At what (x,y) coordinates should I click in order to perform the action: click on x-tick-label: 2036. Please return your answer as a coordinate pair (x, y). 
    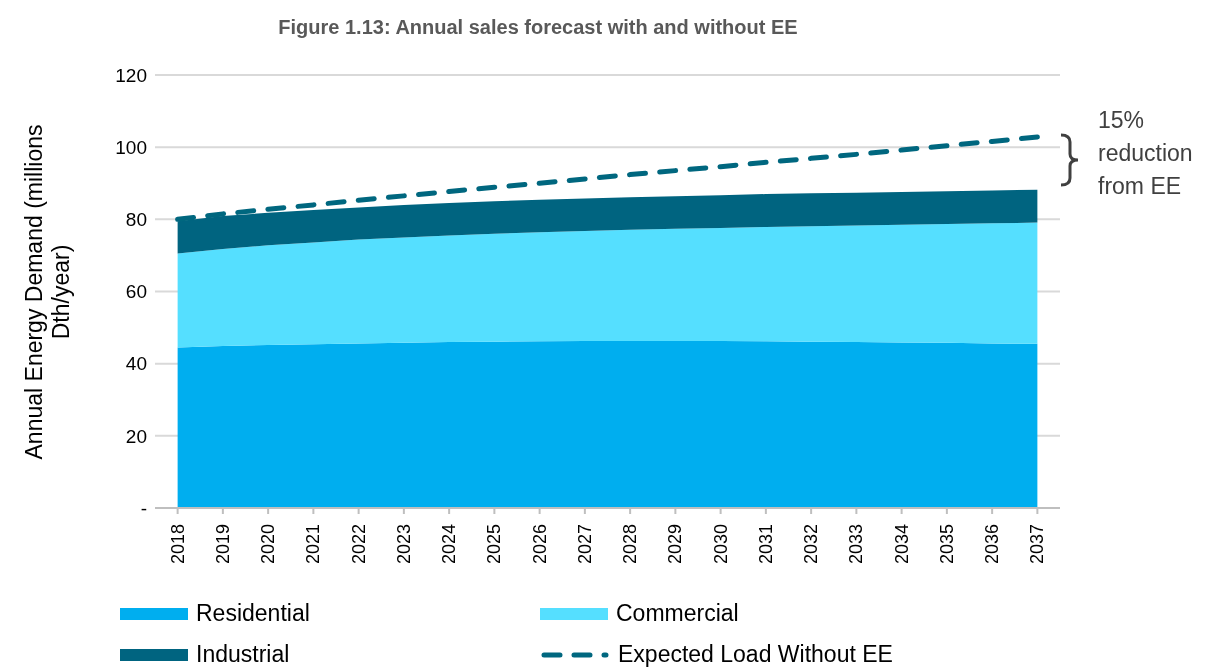
    Looking at the image, I should click on (992, 544).